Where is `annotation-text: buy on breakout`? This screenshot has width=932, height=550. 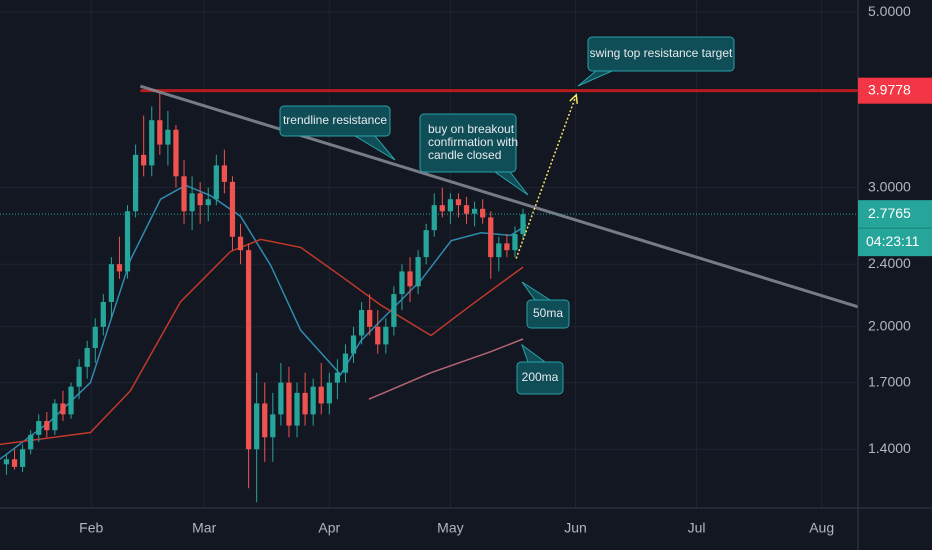
annotation-text: buy on breakout is located at coordinates (471, 129).